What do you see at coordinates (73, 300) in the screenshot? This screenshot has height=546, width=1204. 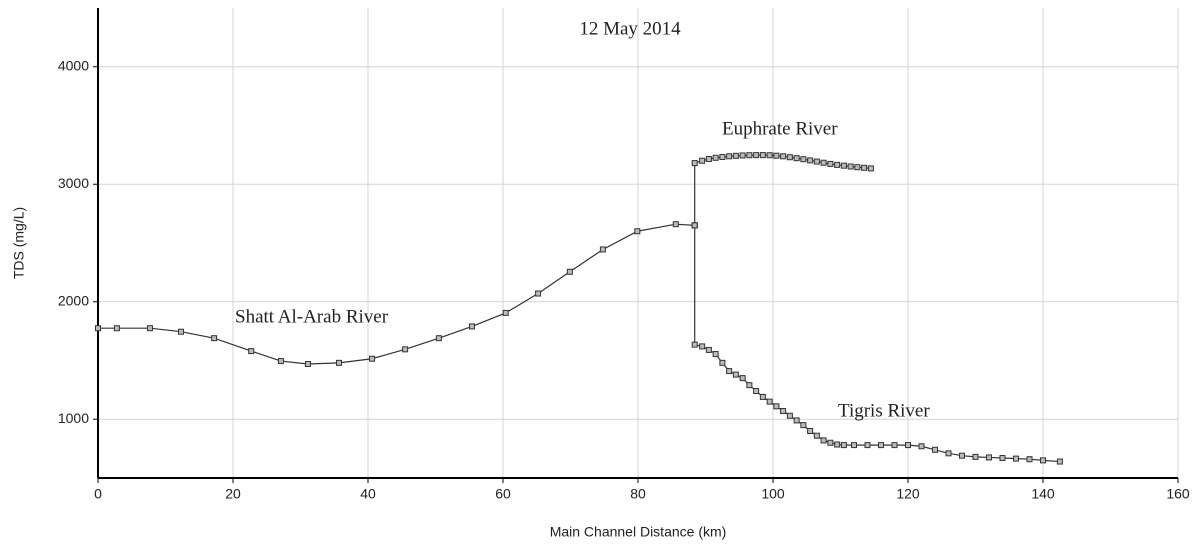 I see `y-tick-label: 2000` at bounding box center [73, 300].